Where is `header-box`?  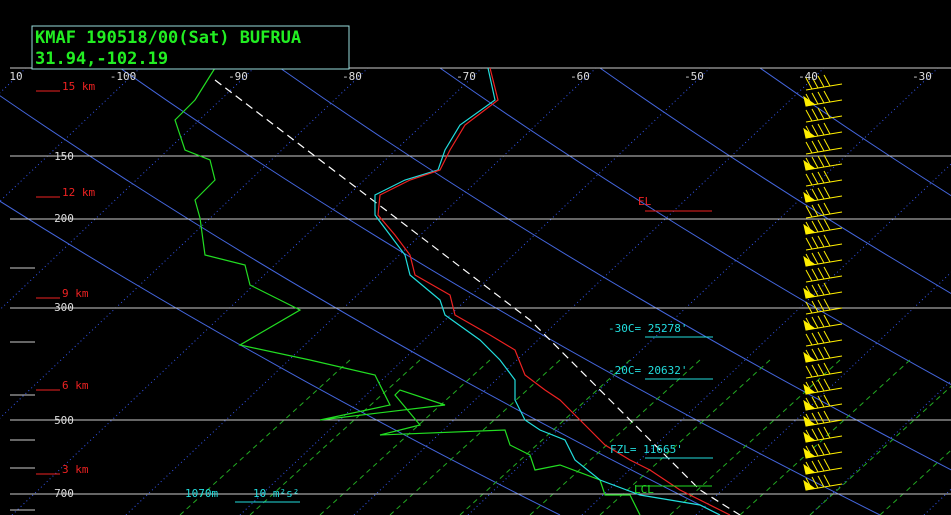
header-box is located at coordinates (190, 47).